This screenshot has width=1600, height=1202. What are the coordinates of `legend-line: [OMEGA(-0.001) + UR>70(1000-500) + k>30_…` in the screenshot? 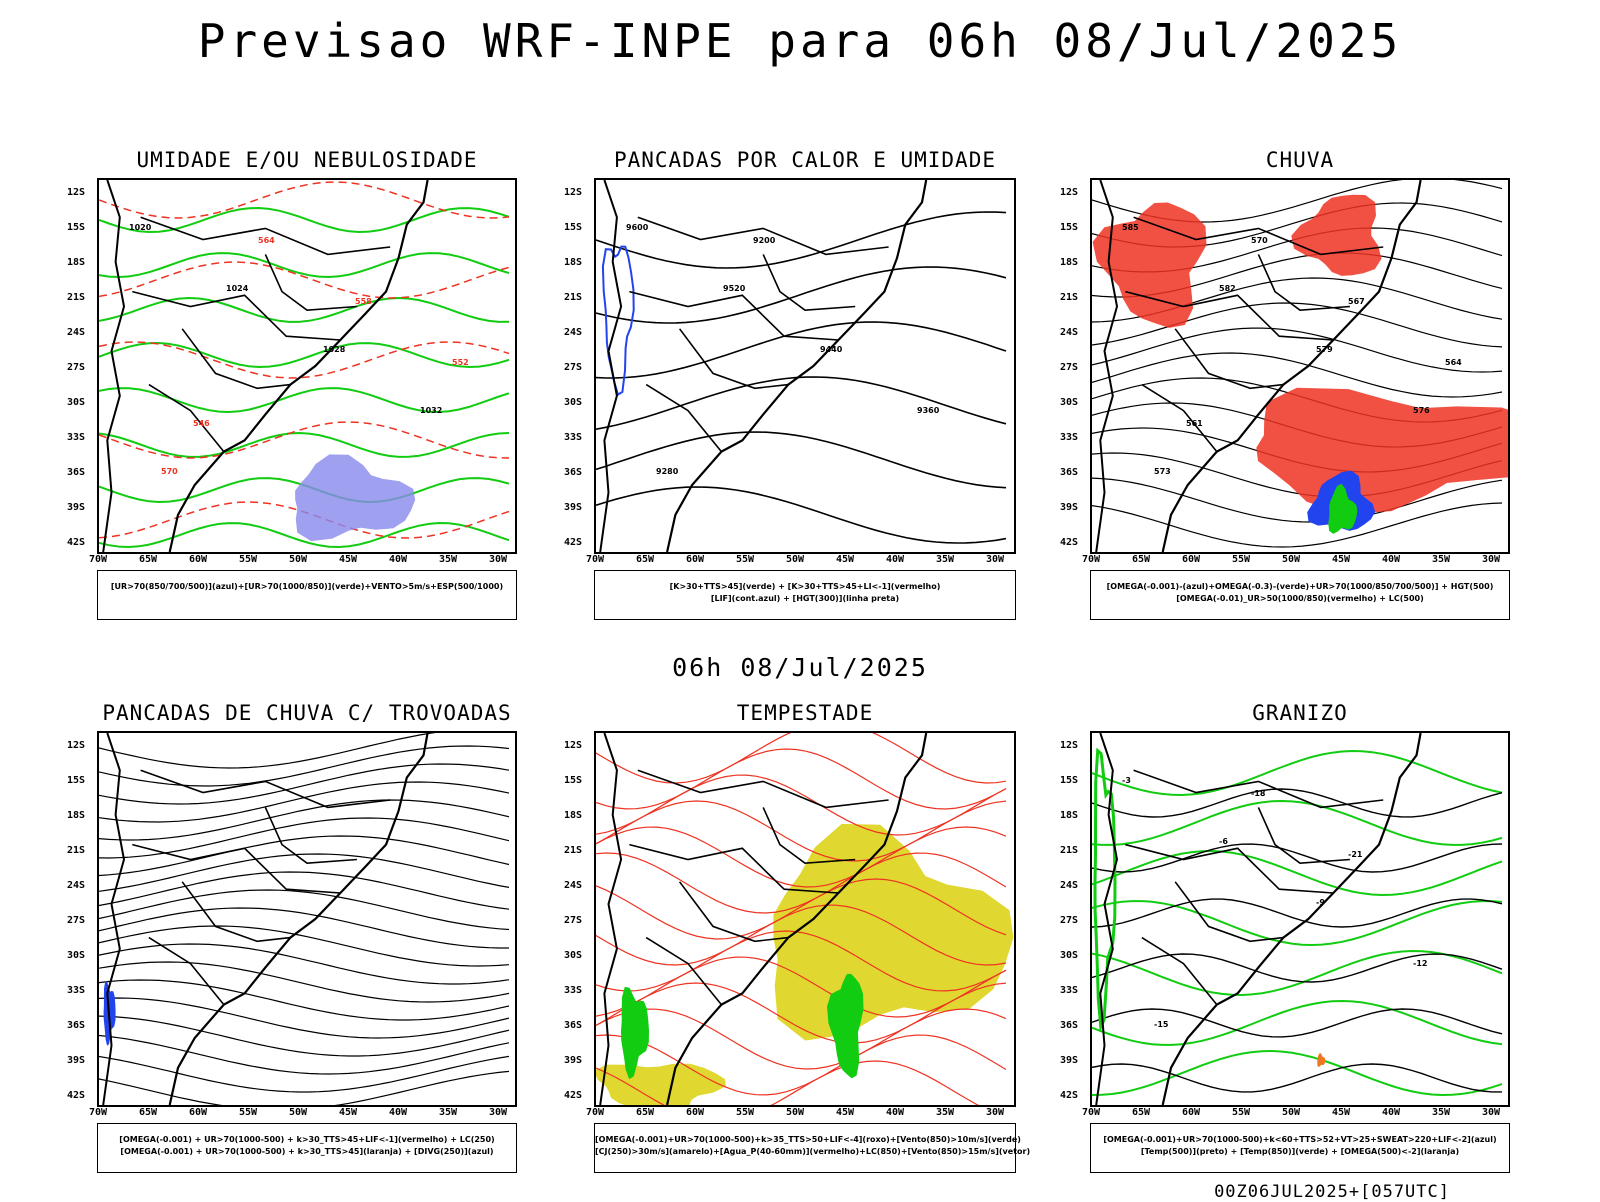 It's located at (307, 1151).